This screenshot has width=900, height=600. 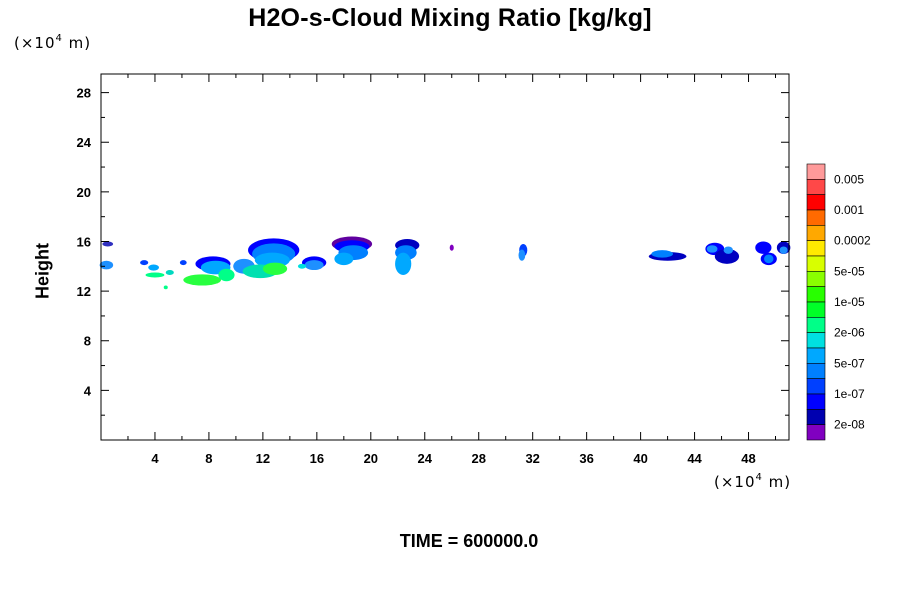 What do you see at coordinates (640, 458) in the screenshot?
I see `x-tick-label: 40` at bounding box center [640, 458].